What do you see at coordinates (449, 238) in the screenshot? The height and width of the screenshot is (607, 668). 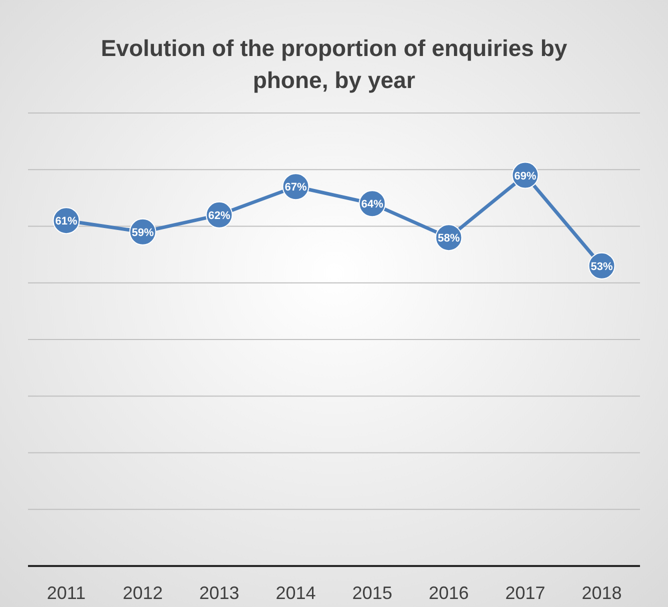 I see `data-label: 58%` at bounding box center [449, 238].